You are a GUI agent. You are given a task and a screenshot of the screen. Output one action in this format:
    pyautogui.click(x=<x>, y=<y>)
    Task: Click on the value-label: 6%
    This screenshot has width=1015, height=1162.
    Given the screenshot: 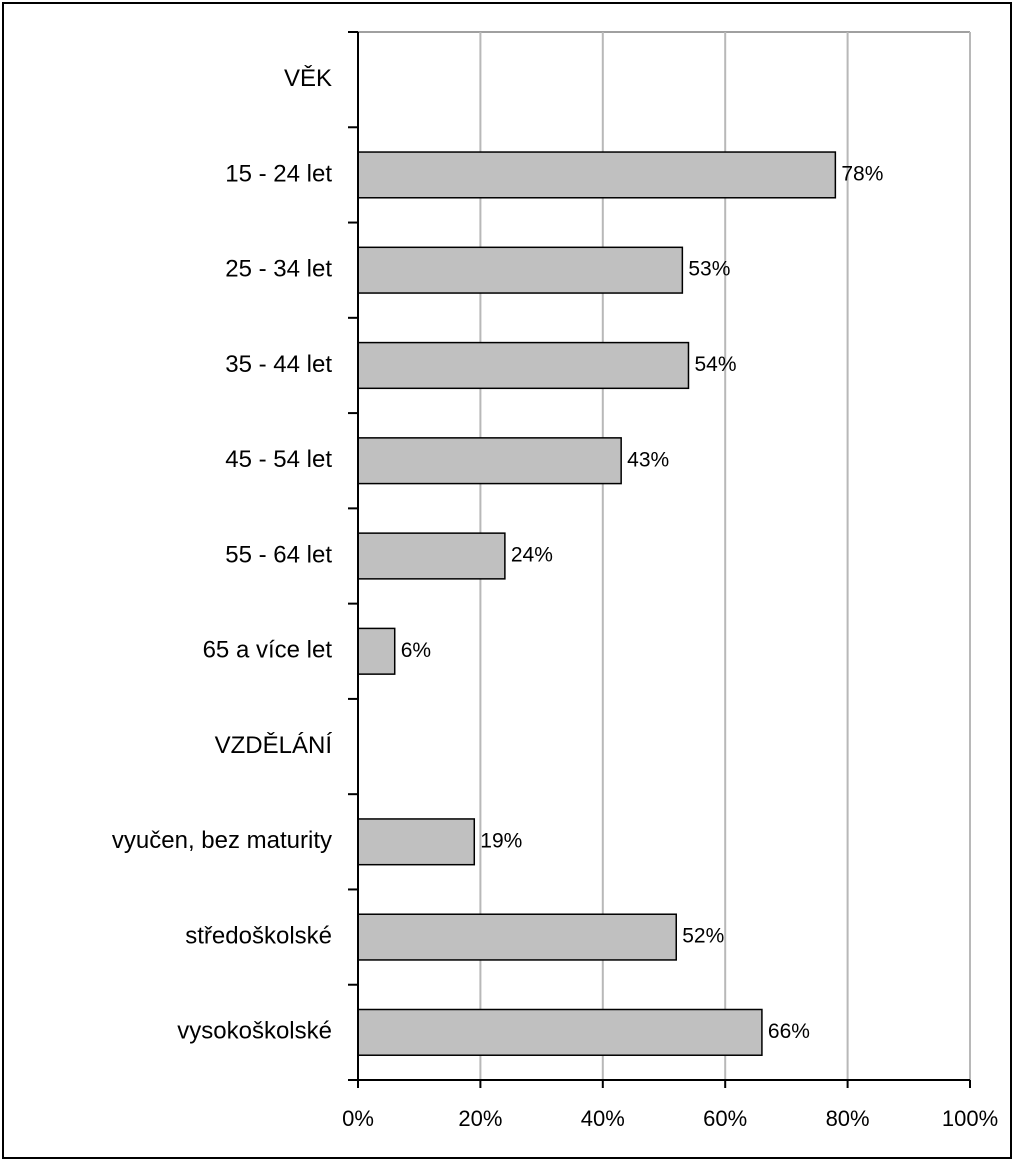 What is the action you would take?
    pyautogui.click(x=416, y=650)
    